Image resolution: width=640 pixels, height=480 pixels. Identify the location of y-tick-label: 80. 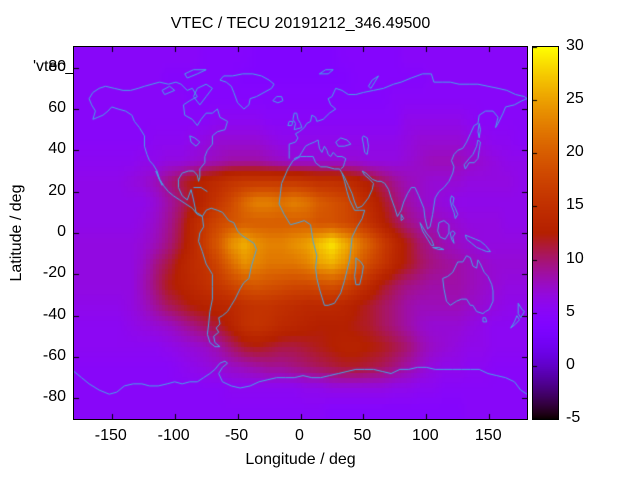
(57, 66).